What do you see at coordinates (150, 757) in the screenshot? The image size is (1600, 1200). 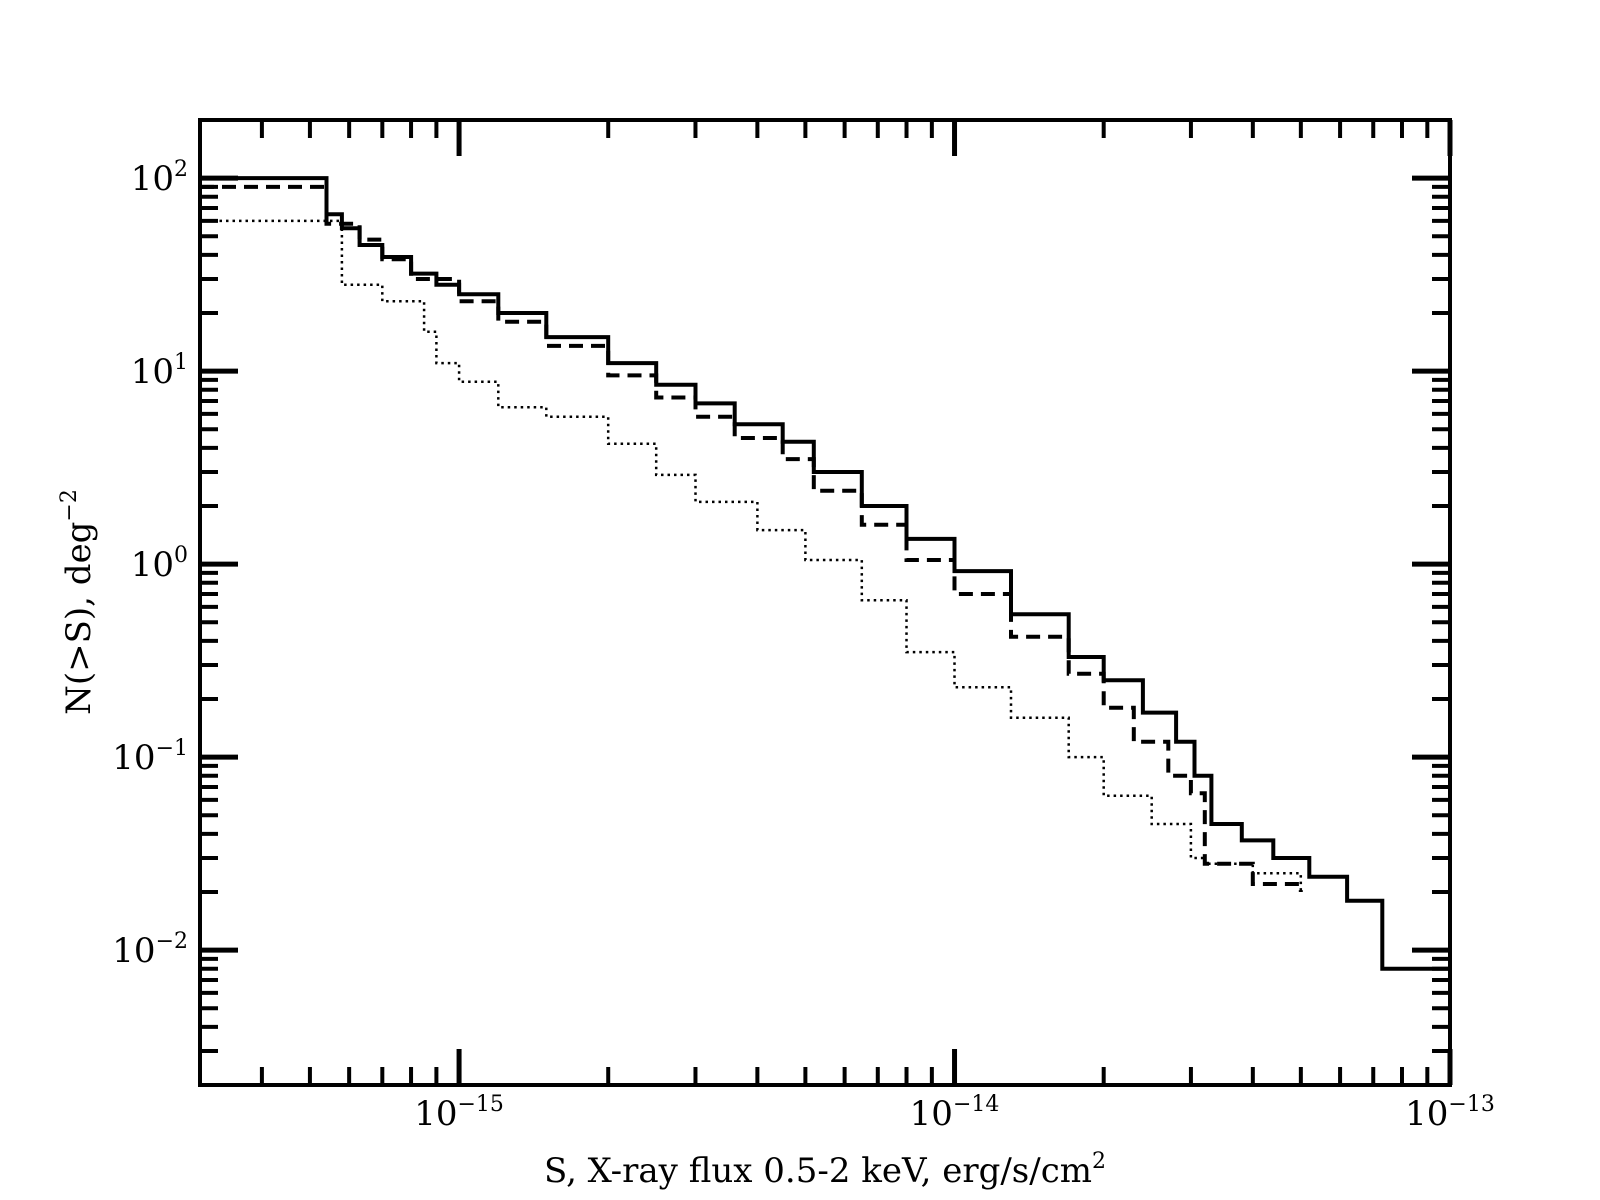 I see `y-tick-label: 10⁻¹` at bounding box center [150, 757].